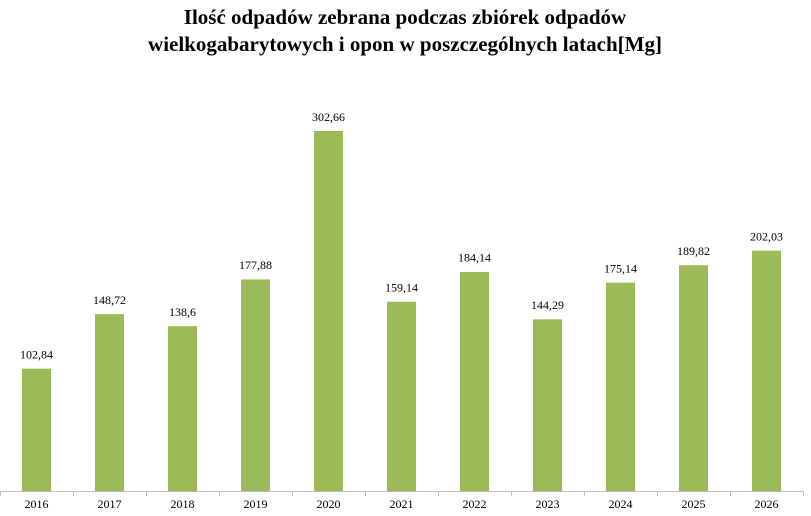 The image size is (811, 516). I want to click on value-label: 175,14, so click(620, 268).